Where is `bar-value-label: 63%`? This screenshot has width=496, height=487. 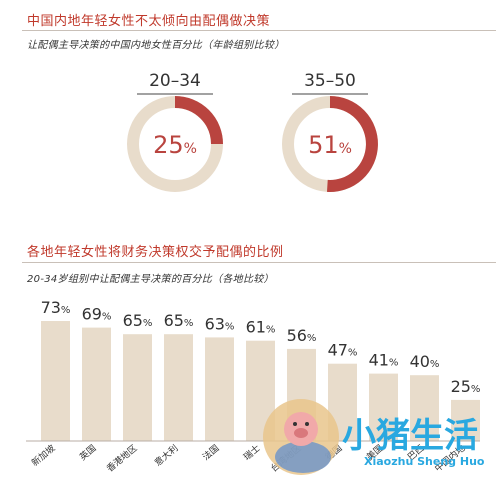
bar-value-label: 63% is located at coordinates (220, 323).